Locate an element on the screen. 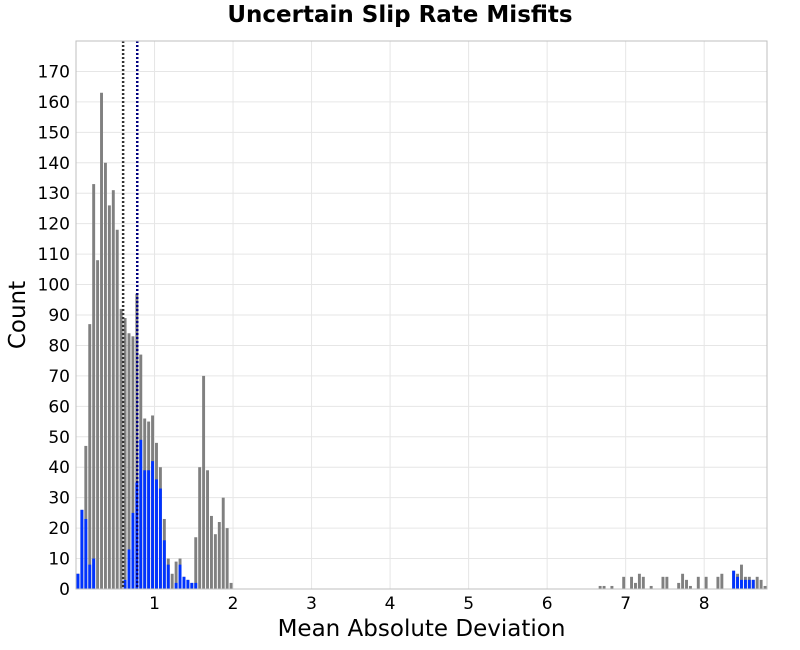  x-tick-label: 8 is located at coordinates (704, 604).